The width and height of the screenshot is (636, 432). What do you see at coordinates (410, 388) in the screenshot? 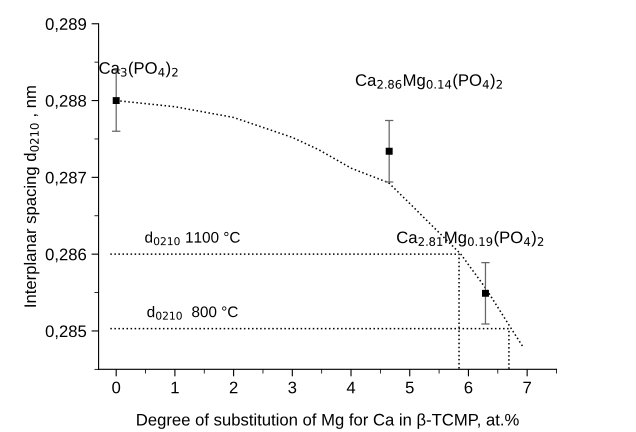
I see `x-tick-label: 5` at bounding box center [410, 388].